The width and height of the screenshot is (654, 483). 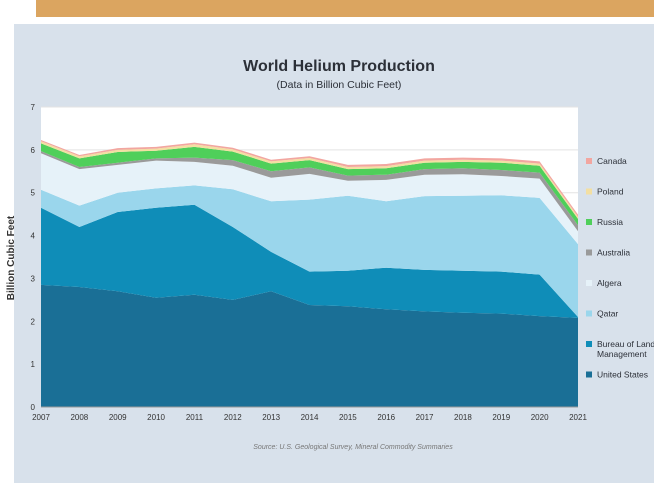 I want to click on x-tick-label: 2013, so click(x=271, y=417).